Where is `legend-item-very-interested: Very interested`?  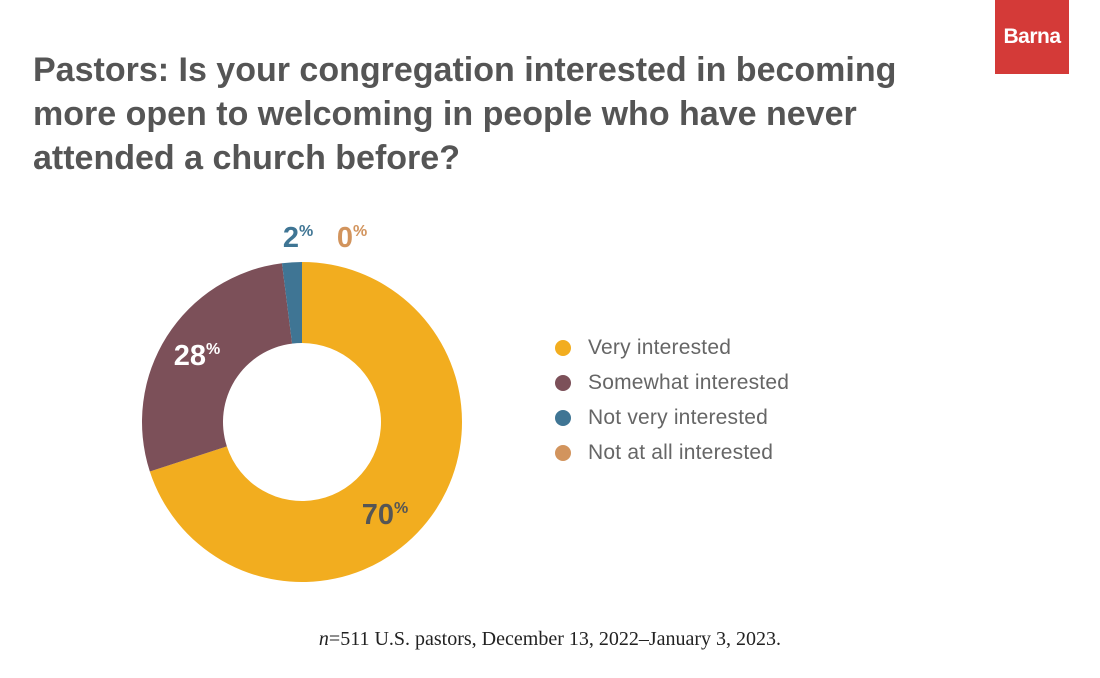
legend-item-very-interested: Very interested is located at coordinates (672, 347).